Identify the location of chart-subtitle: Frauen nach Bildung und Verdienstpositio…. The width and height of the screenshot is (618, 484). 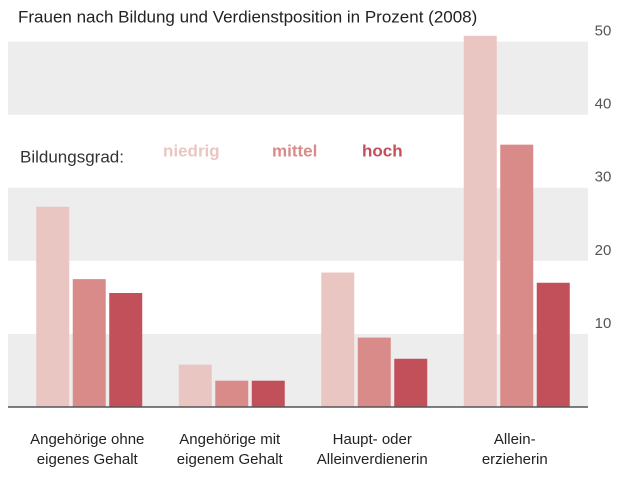
(247, 16).